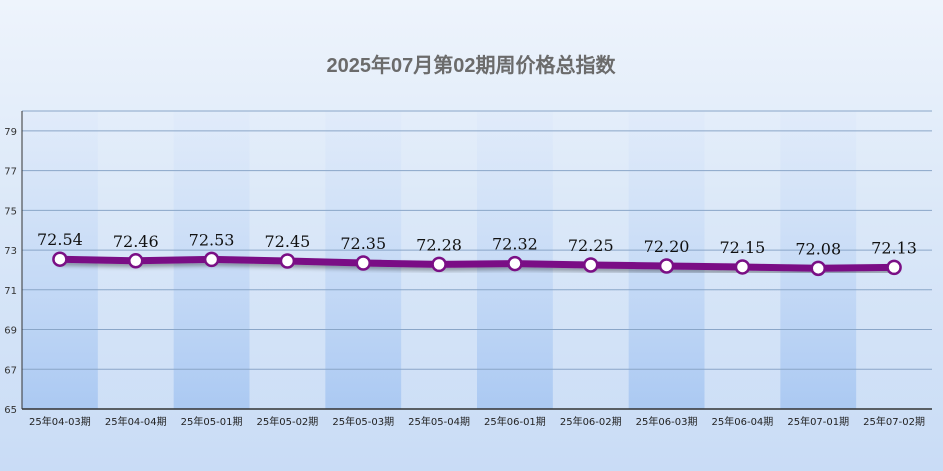 This screenshot has width=943, height=471. I want to click on y-tick-label: 79, so click(10, 132).